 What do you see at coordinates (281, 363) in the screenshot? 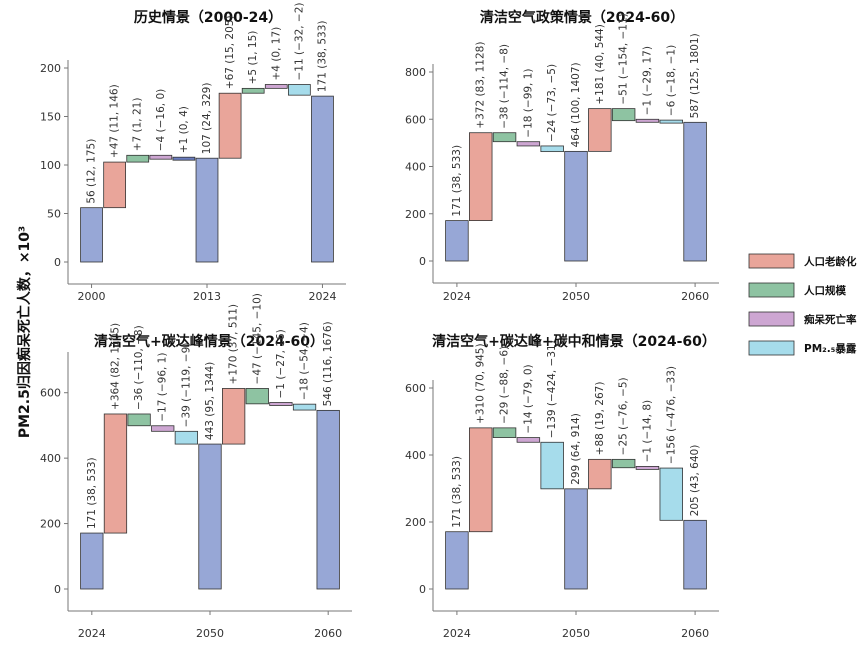
I see `data-label: −1 (−27, 16)` at bounding box center [281, 363].